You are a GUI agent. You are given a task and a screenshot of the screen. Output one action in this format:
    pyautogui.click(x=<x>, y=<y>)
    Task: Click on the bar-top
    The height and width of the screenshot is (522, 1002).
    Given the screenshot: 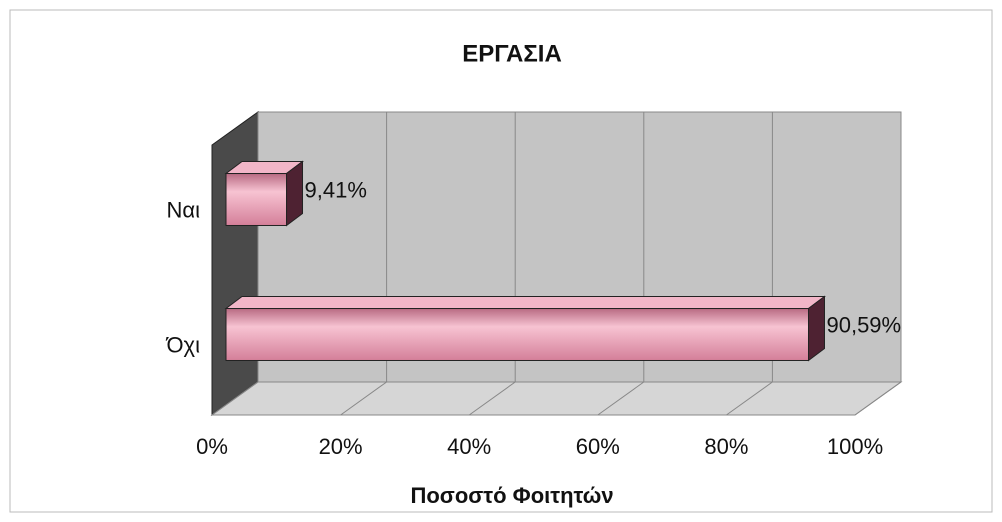 What is the action you would take?
    pyautogui.click(x=525, y=303)
    